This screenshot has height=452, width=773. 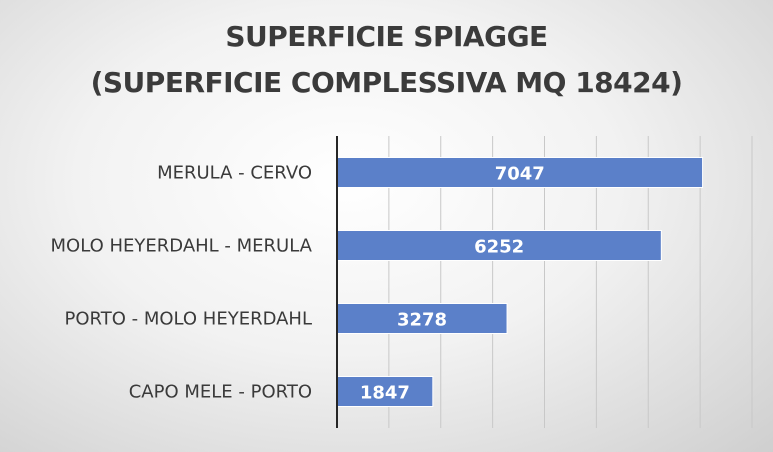 I want to click on data-label: 3278, so click(x=422, y=320).